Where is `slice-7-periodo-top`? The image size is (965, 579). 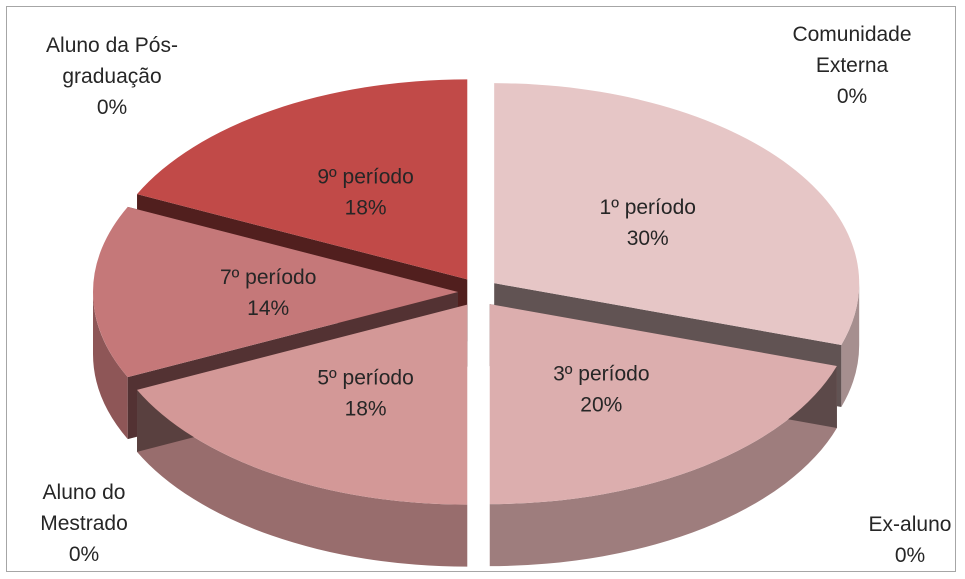
slice-7-periodo-top is located at coordinates (276, 292).